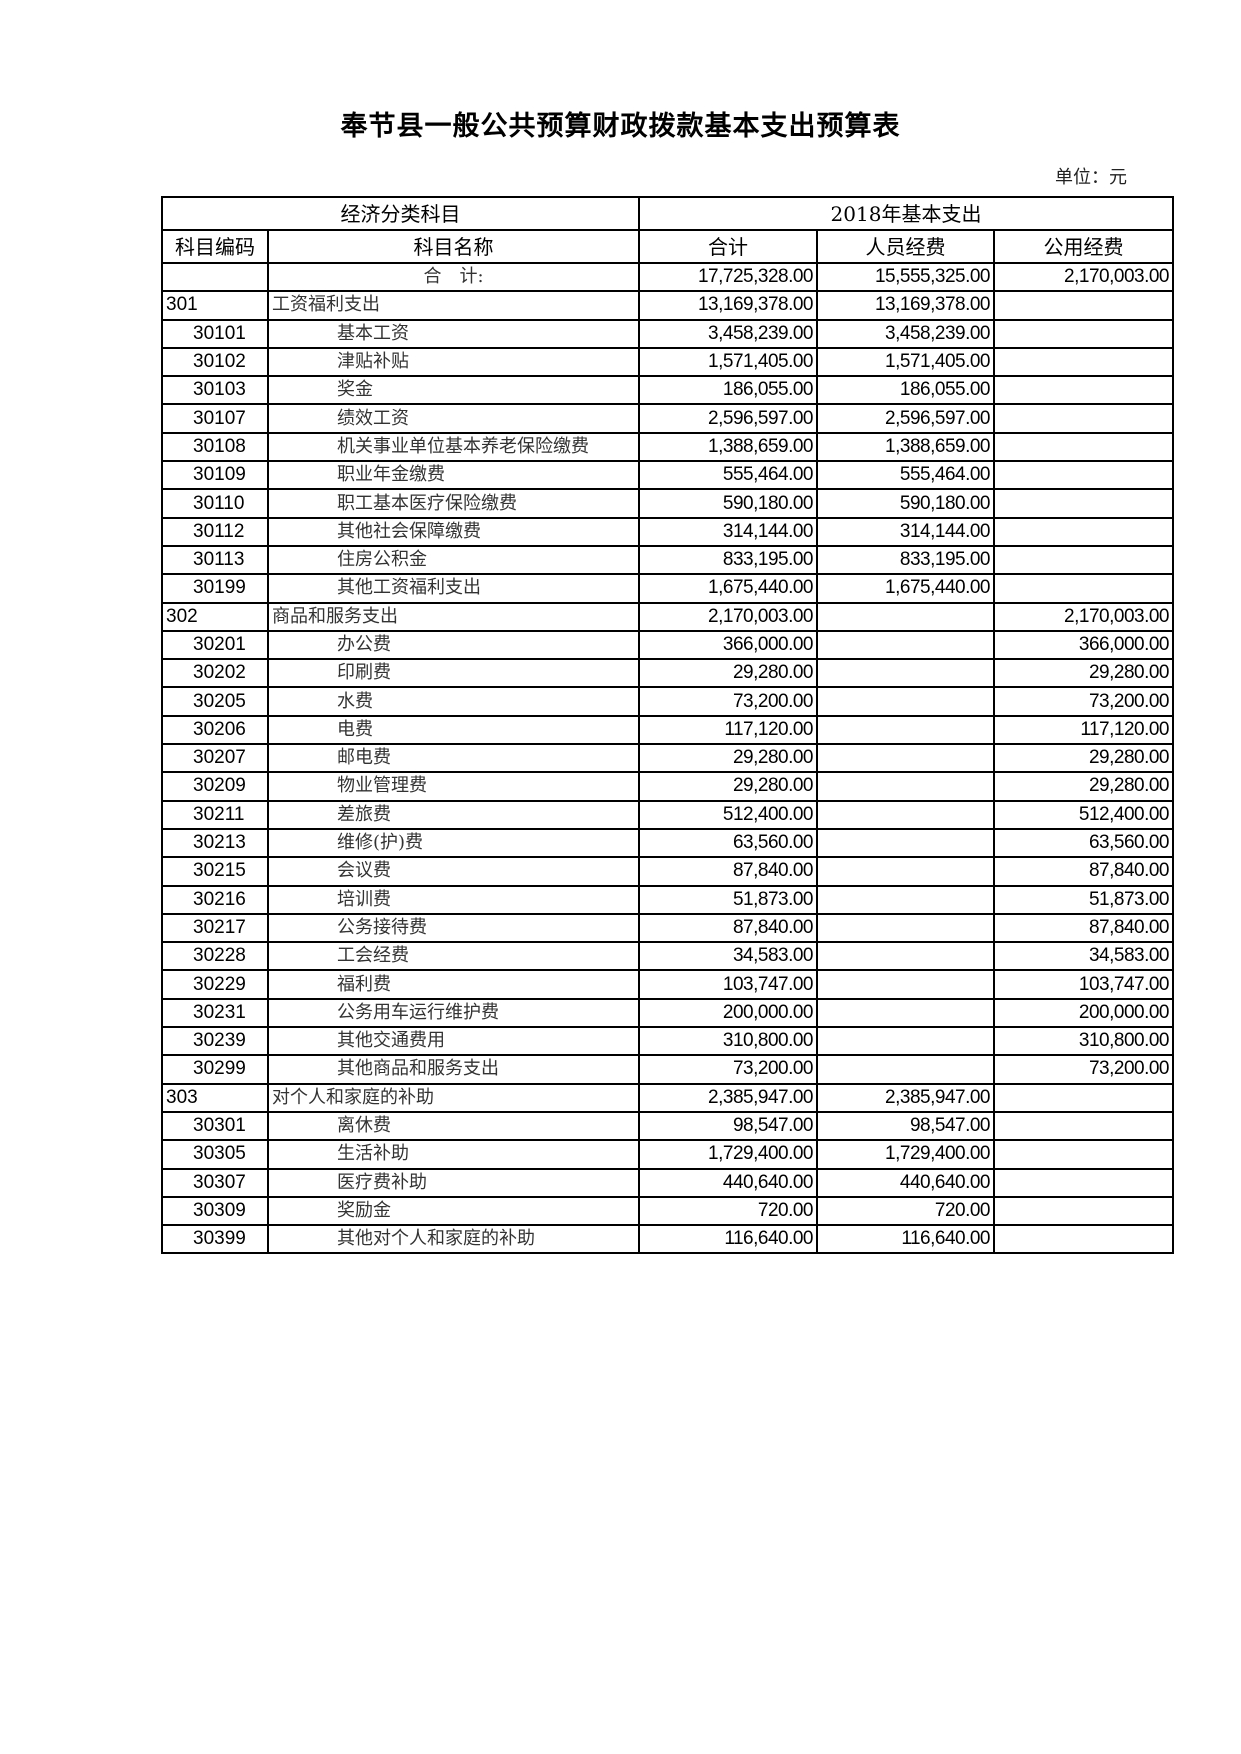  What do you see at coordinates (453, 277) in the screenshot?
I see `cell-name: 合 计:` at bounding box center [453, 277].